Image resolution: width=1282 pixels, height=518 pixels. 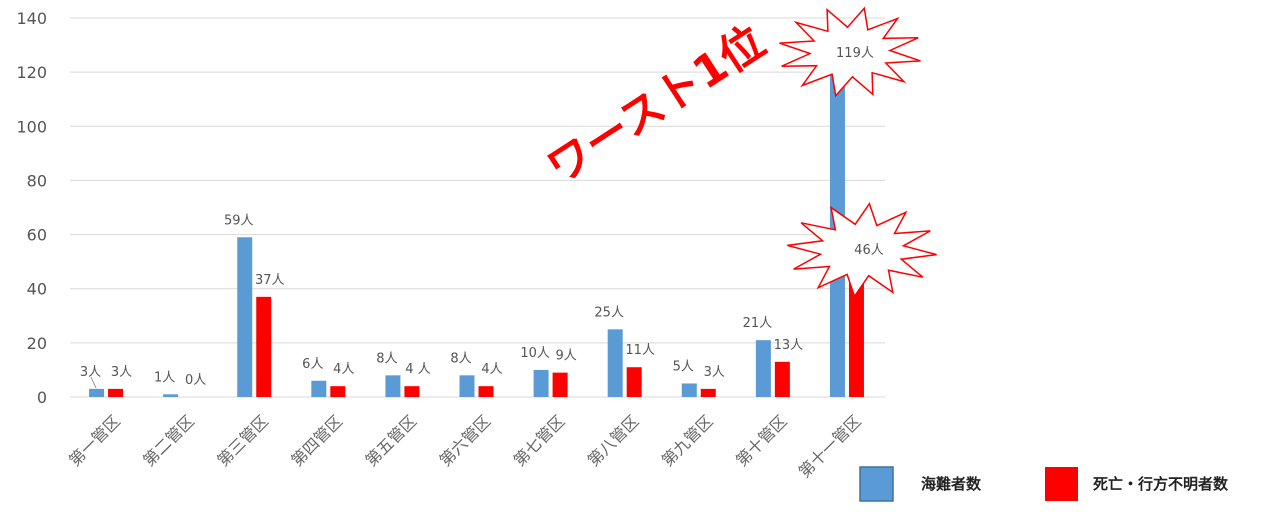 I want to click on y-tick-label: 120, so click(x=31, y=72).